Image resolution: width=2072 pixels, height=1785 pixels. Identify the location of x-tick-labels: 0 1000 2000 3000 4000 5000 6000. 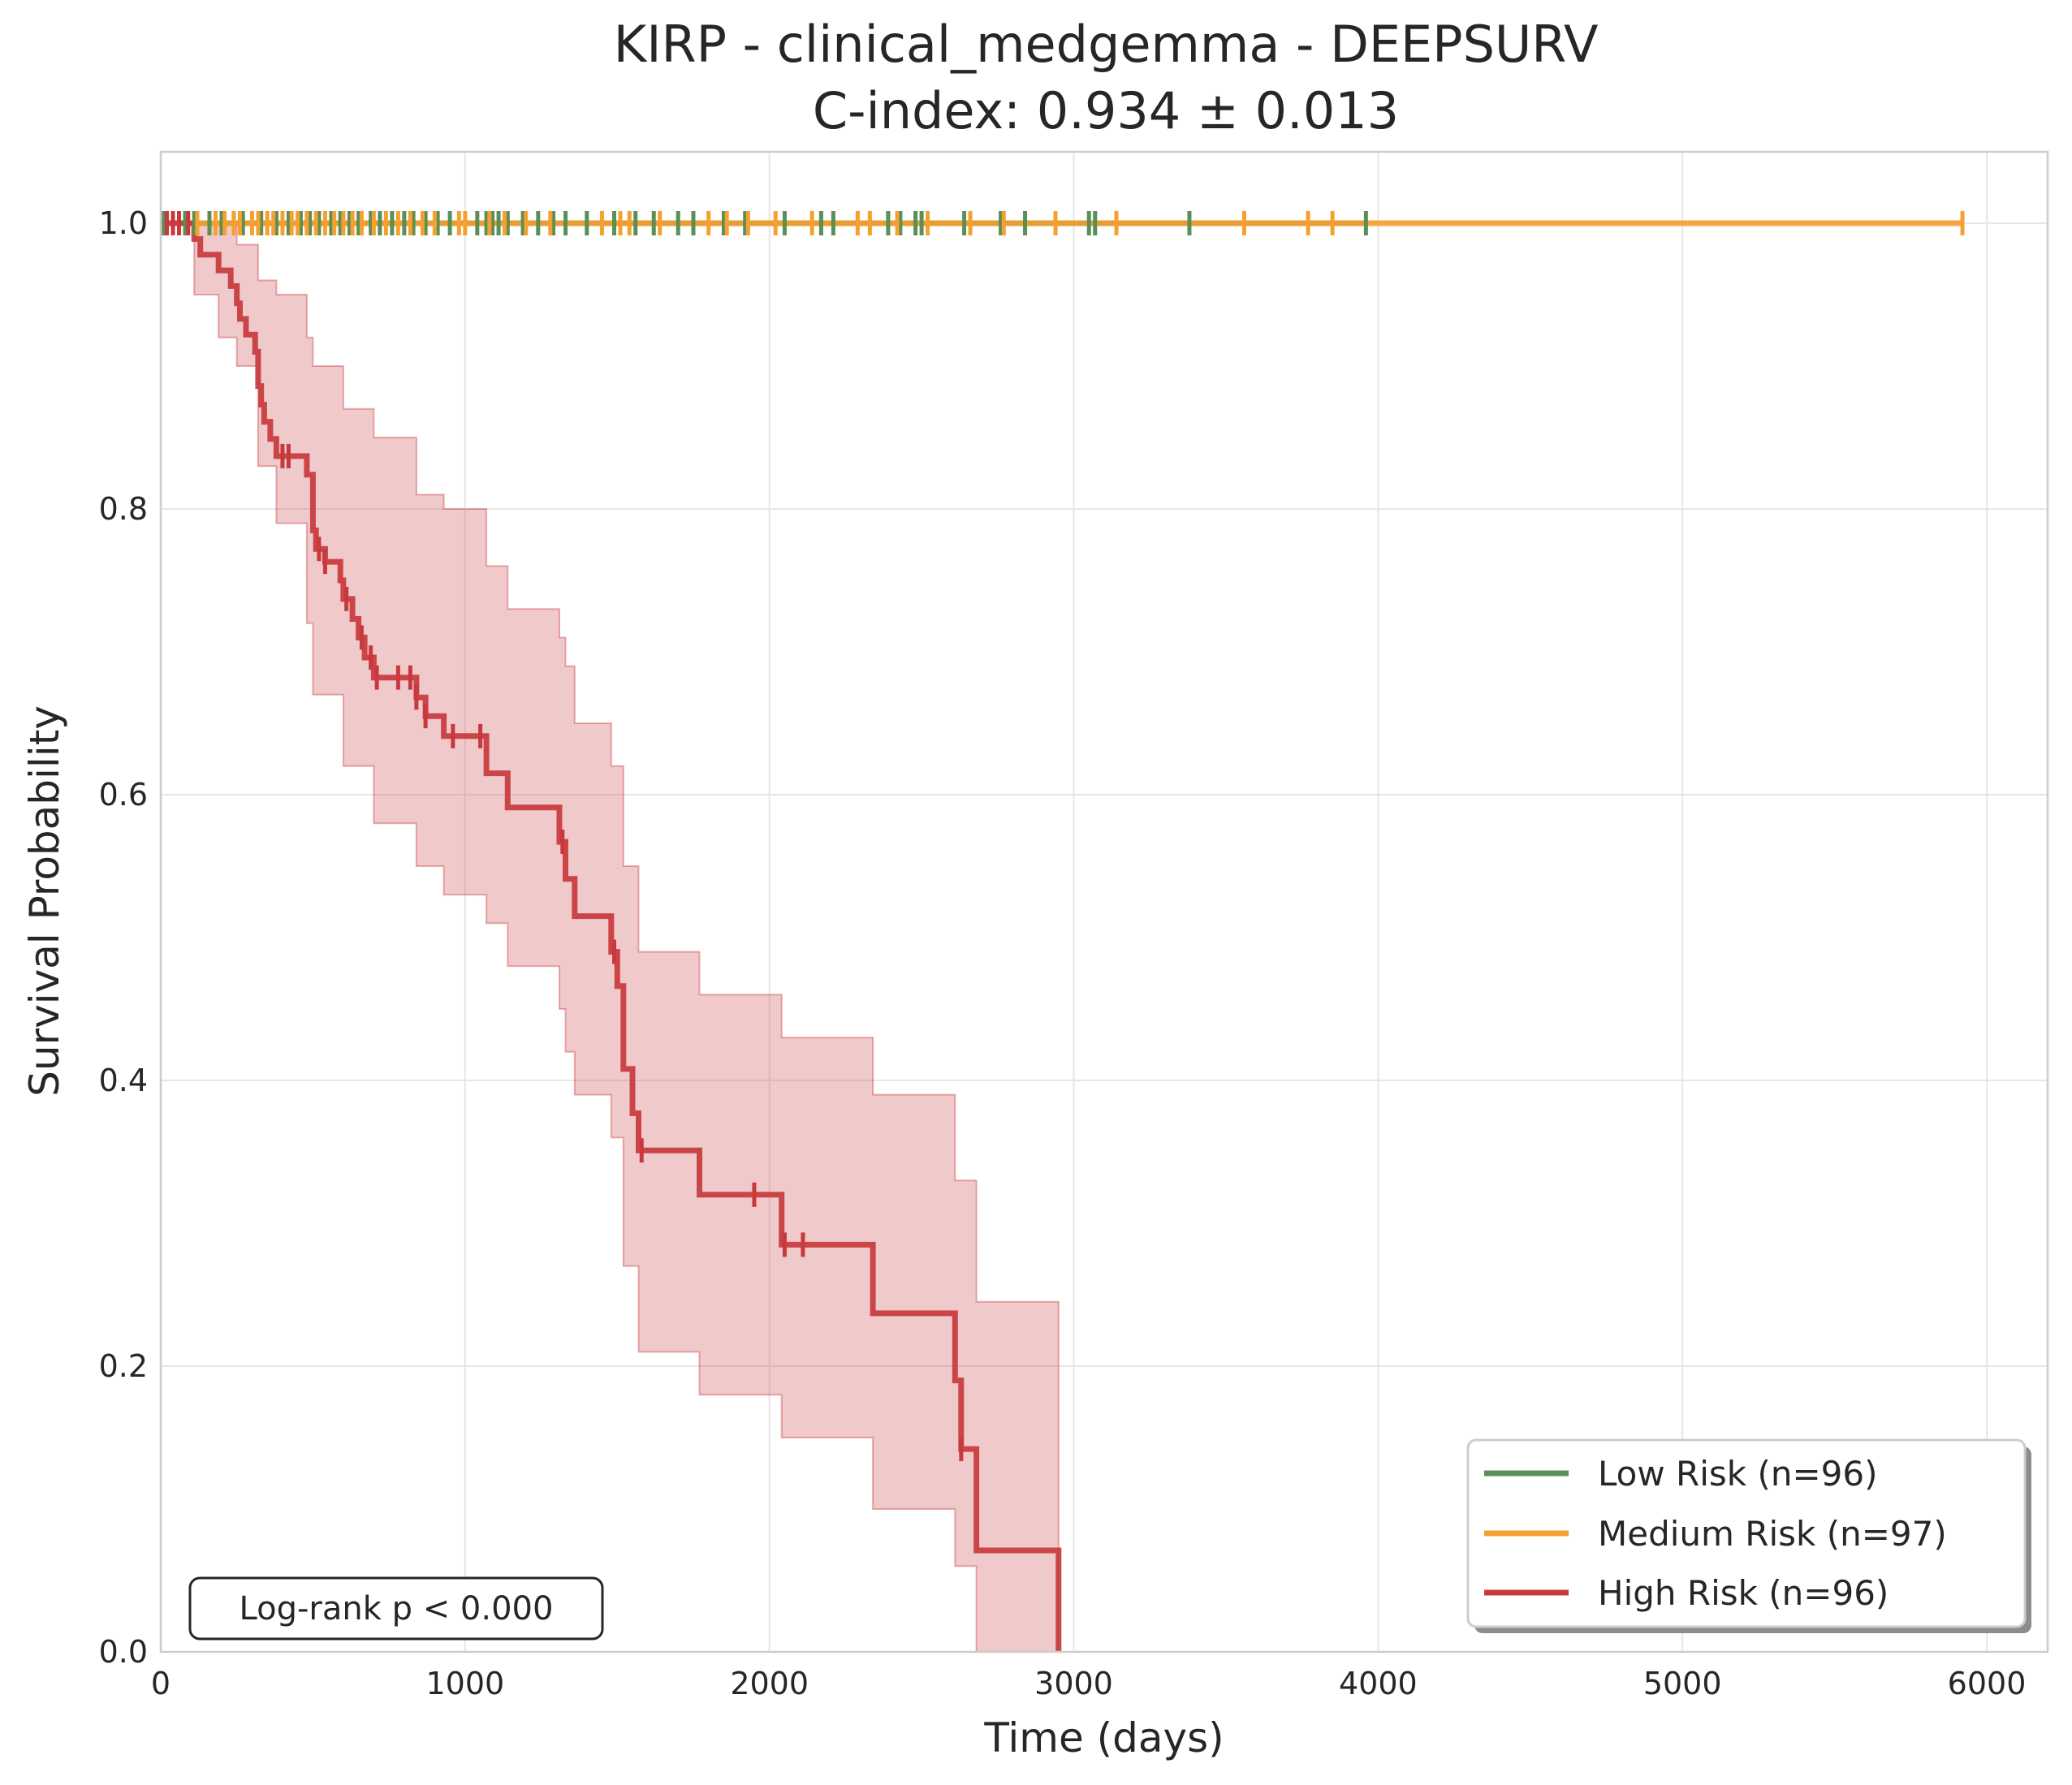
(1088, 1684).